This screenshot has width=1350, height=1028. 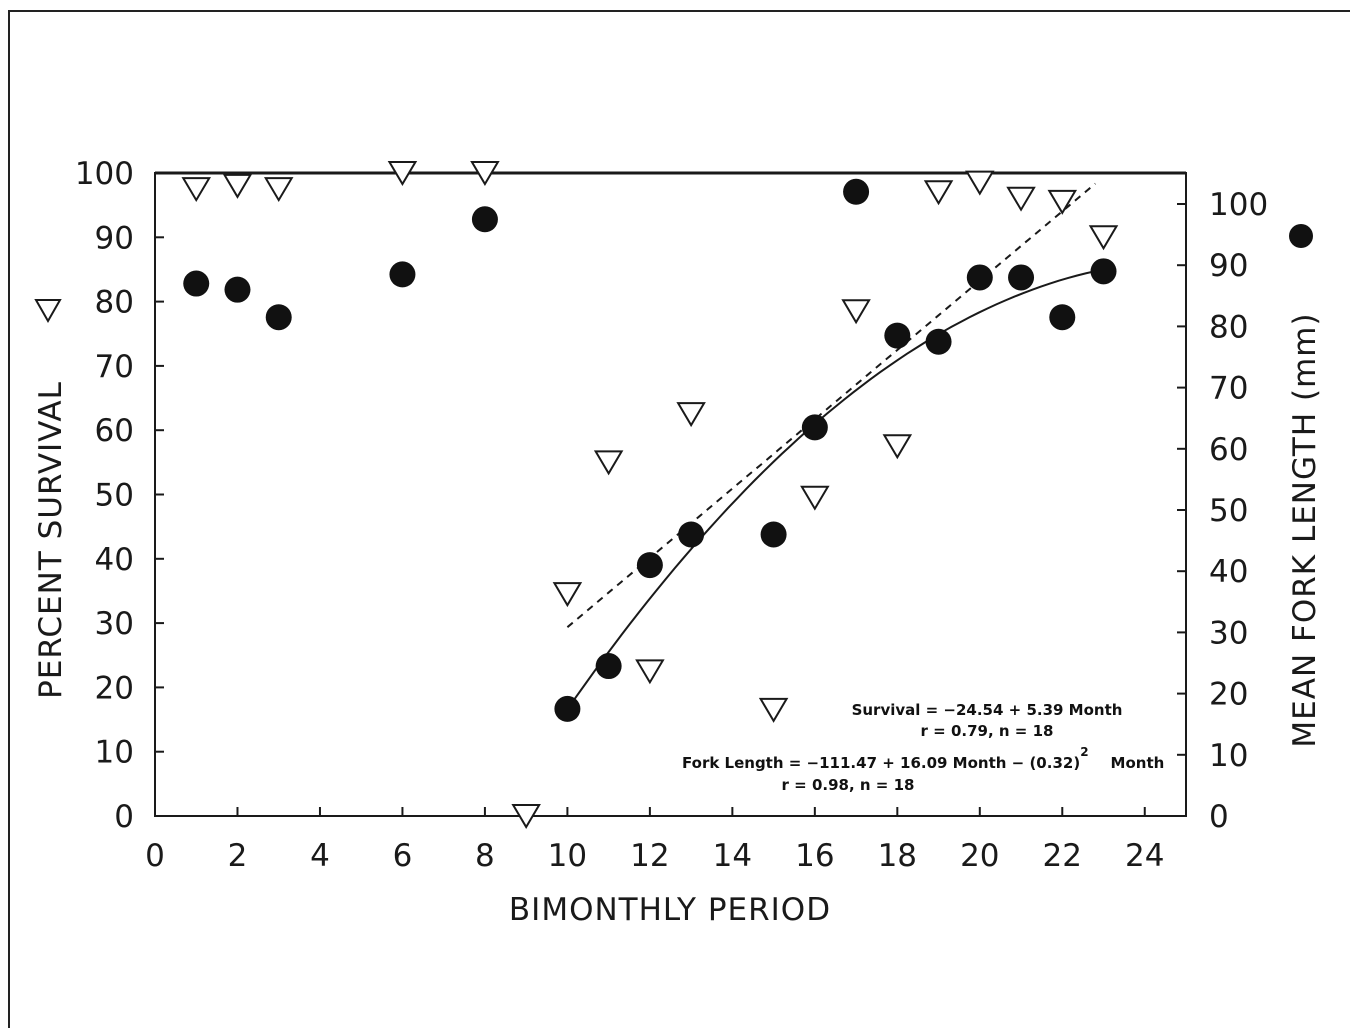 I want to click on survival-stats: r = 0.79, n = 18, so click(x=987, y=731).